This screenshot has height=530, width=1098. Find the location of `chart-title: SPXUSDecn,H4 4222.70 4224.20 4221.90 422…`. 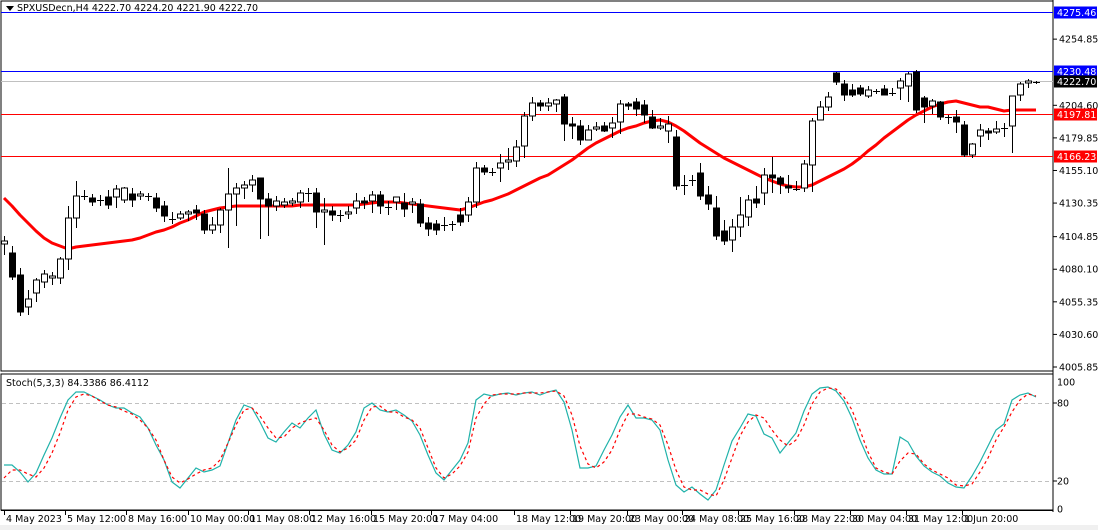

chart-title: SPXUSDecn,H4 4222.70 4224.20 4221.90 422… is located at coordinates (132, 8).